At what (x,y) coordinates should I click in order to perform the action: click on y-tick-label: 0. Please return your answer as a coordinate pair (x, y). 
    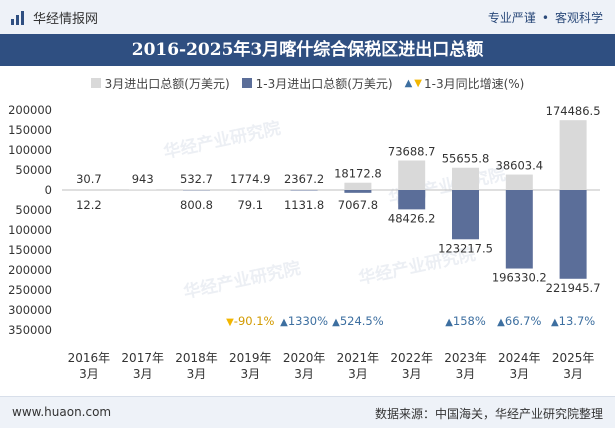
    Looking at the image, I should click on (48, 190).